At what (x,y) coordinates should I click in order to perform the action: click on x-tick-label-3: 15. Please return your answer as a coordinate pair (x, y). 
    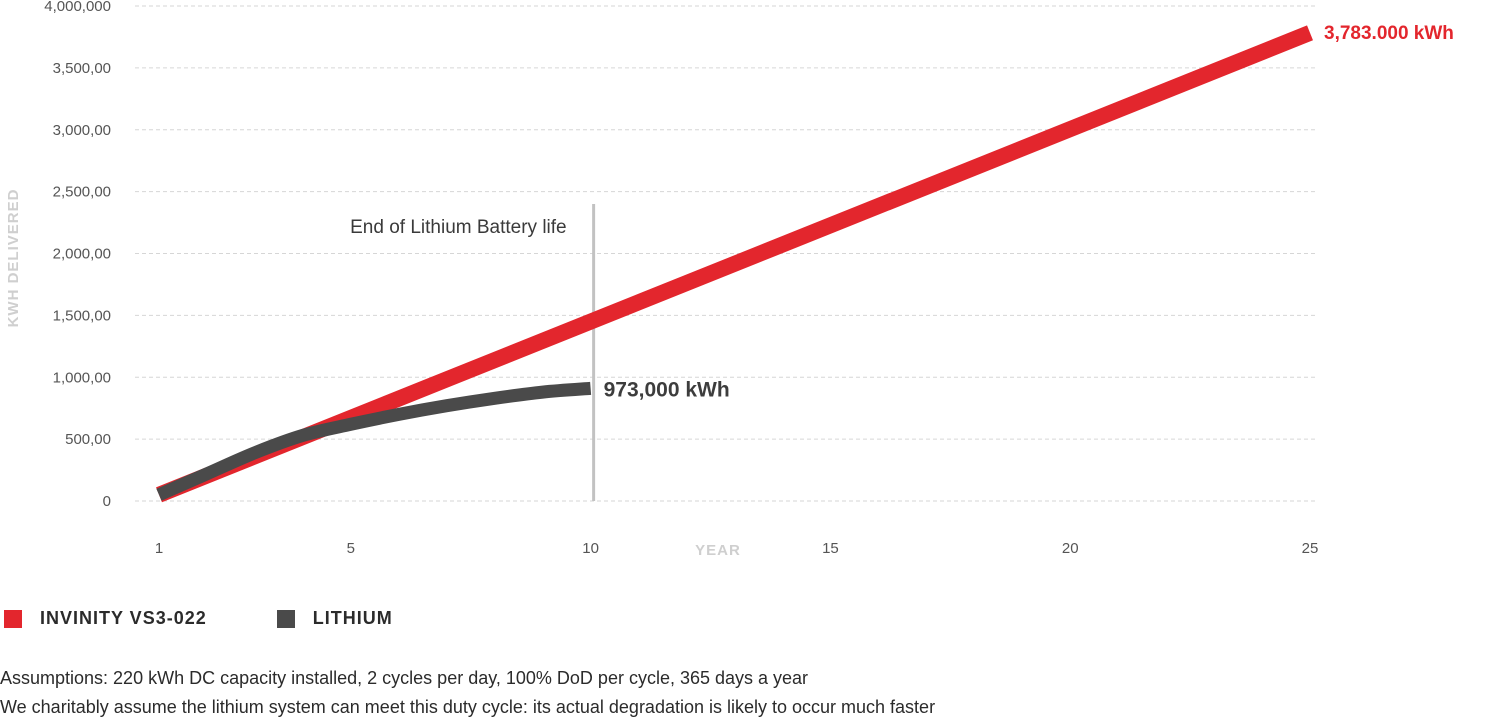
    Looking at the image, I should click on (830, 548).